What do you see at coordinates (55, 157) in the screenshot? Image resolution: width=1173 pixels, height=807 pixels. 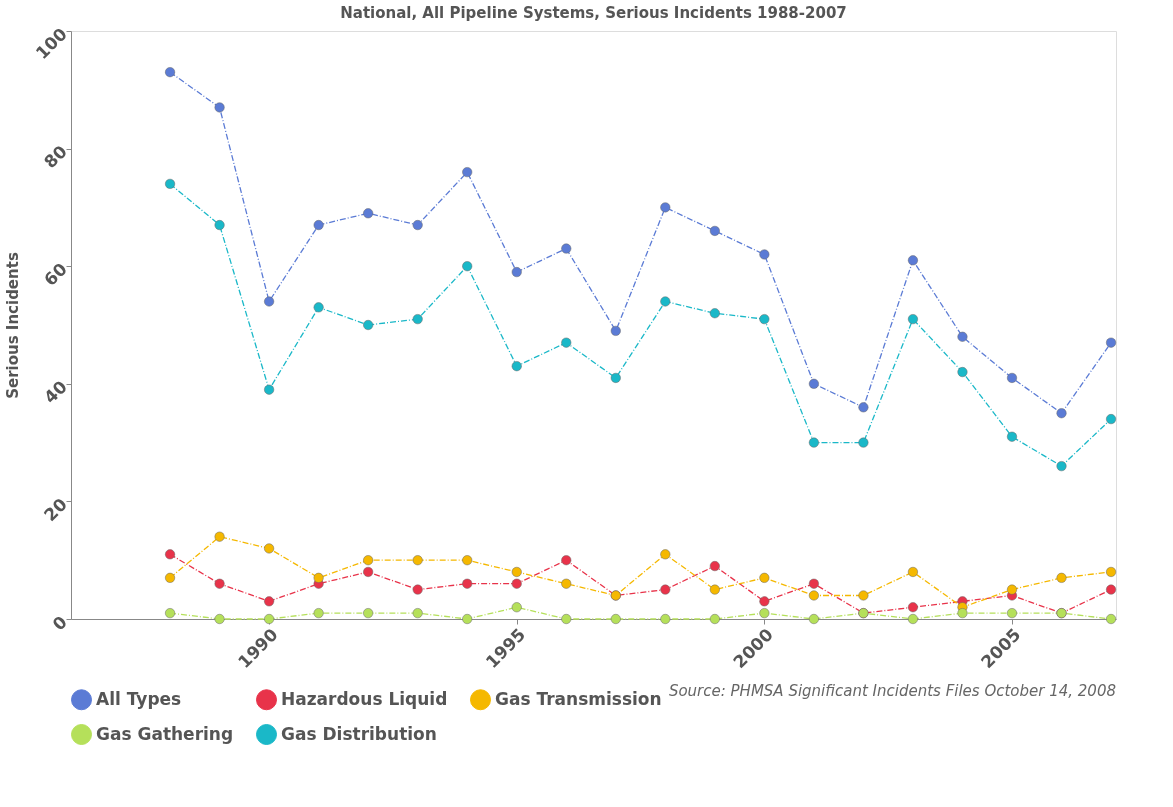 I see `y-tick-label: 80` at bounding box center [55, 157].